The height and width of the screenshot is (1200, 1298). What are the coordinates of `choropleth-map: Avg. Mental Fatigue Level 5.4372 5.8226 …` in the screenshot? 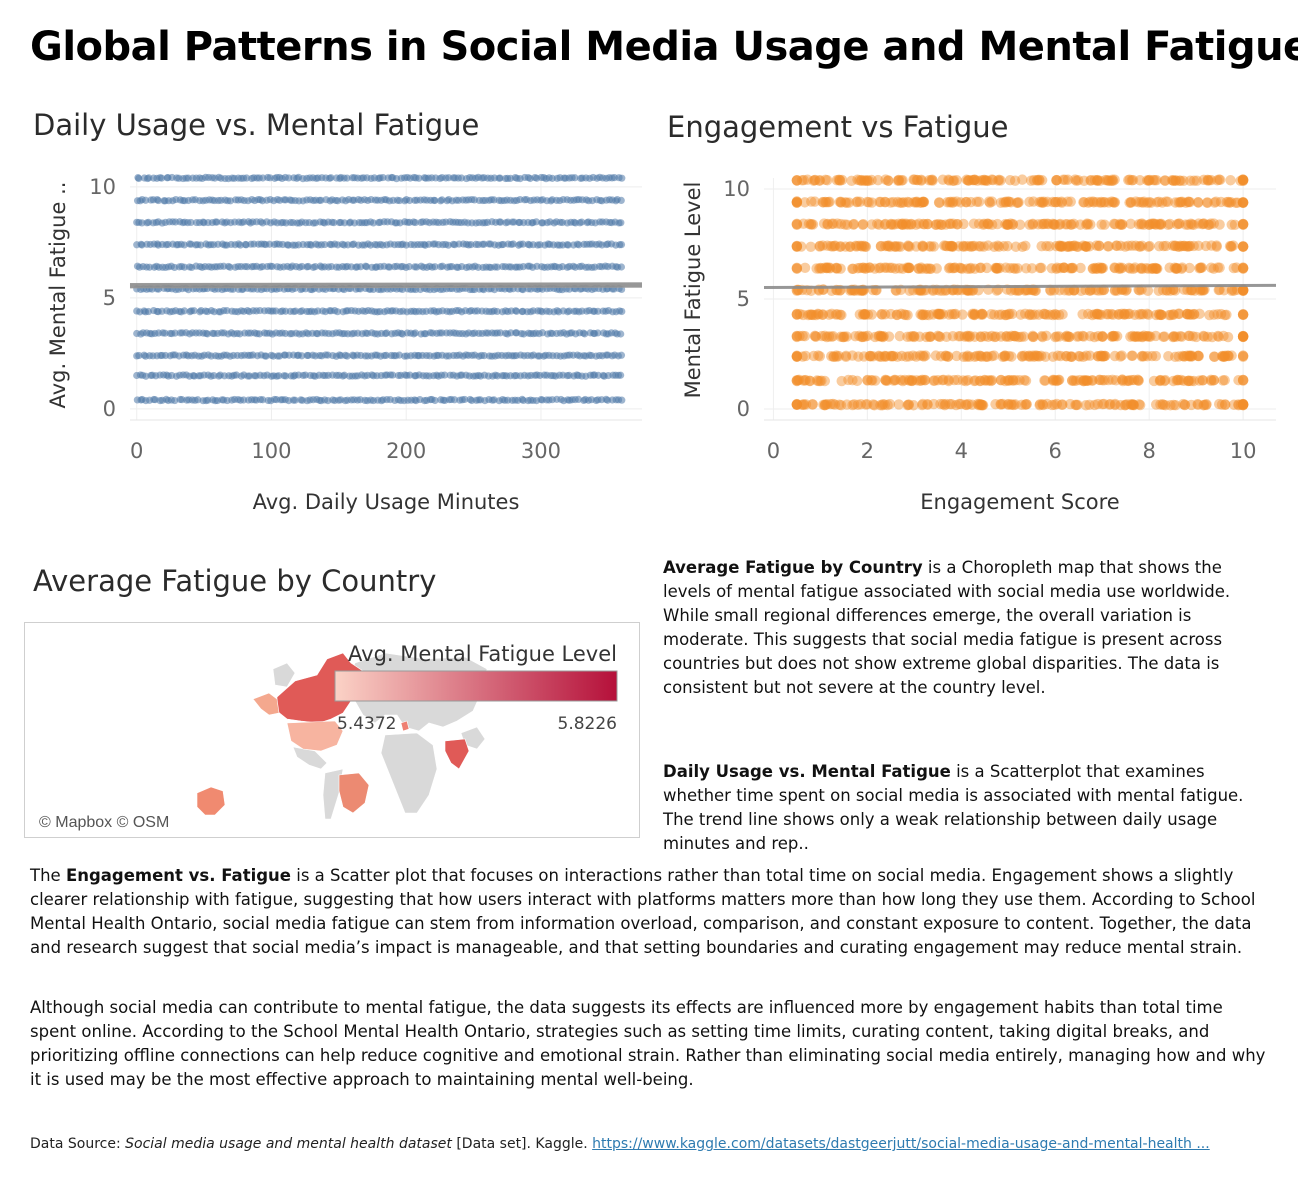 It's located at (332, 730).